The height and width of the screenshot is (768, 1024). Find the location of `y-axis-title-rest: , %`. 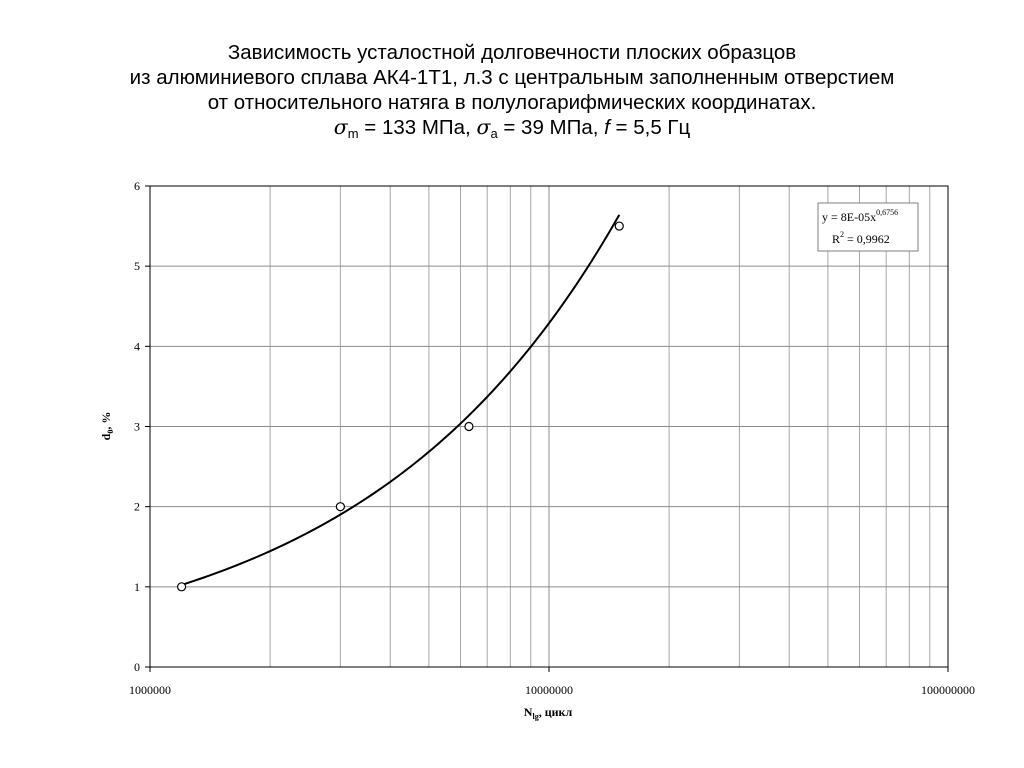

y-axis-title-rest: , % is located at coordinates (106, 421).